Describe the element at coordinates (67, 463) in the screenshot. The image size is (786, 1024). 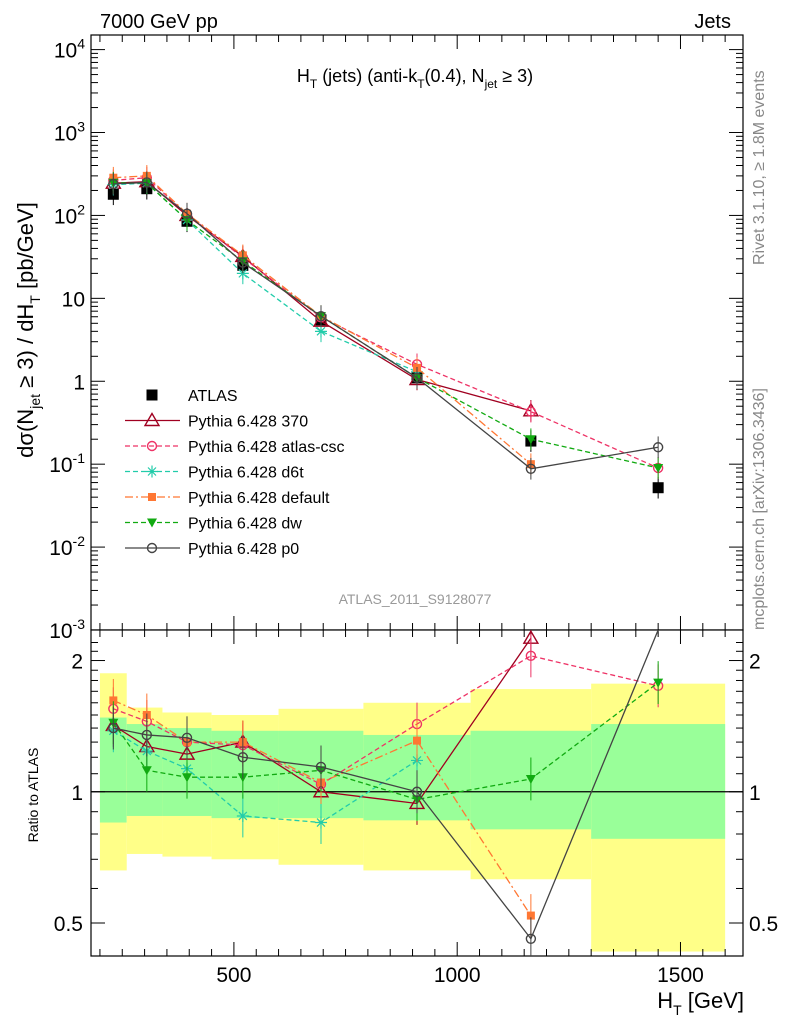
I see `y-tick-label: 10⁻¹` at that location.